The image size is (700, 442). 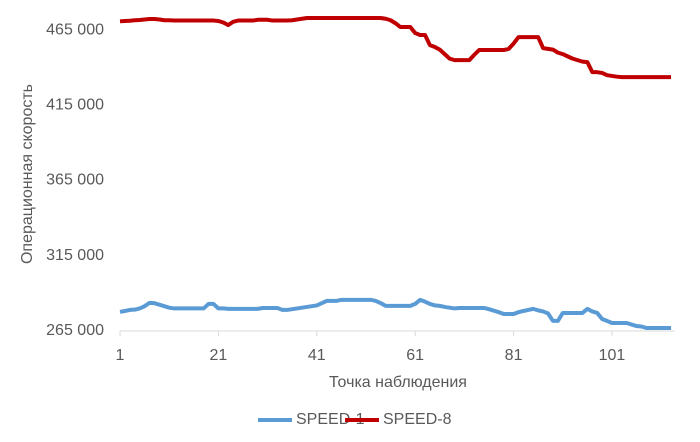 What do you see at coordinates (75, 255) in the screenshot?
I see `y-tick-label: 315 000` at bounding box center [75, 255].